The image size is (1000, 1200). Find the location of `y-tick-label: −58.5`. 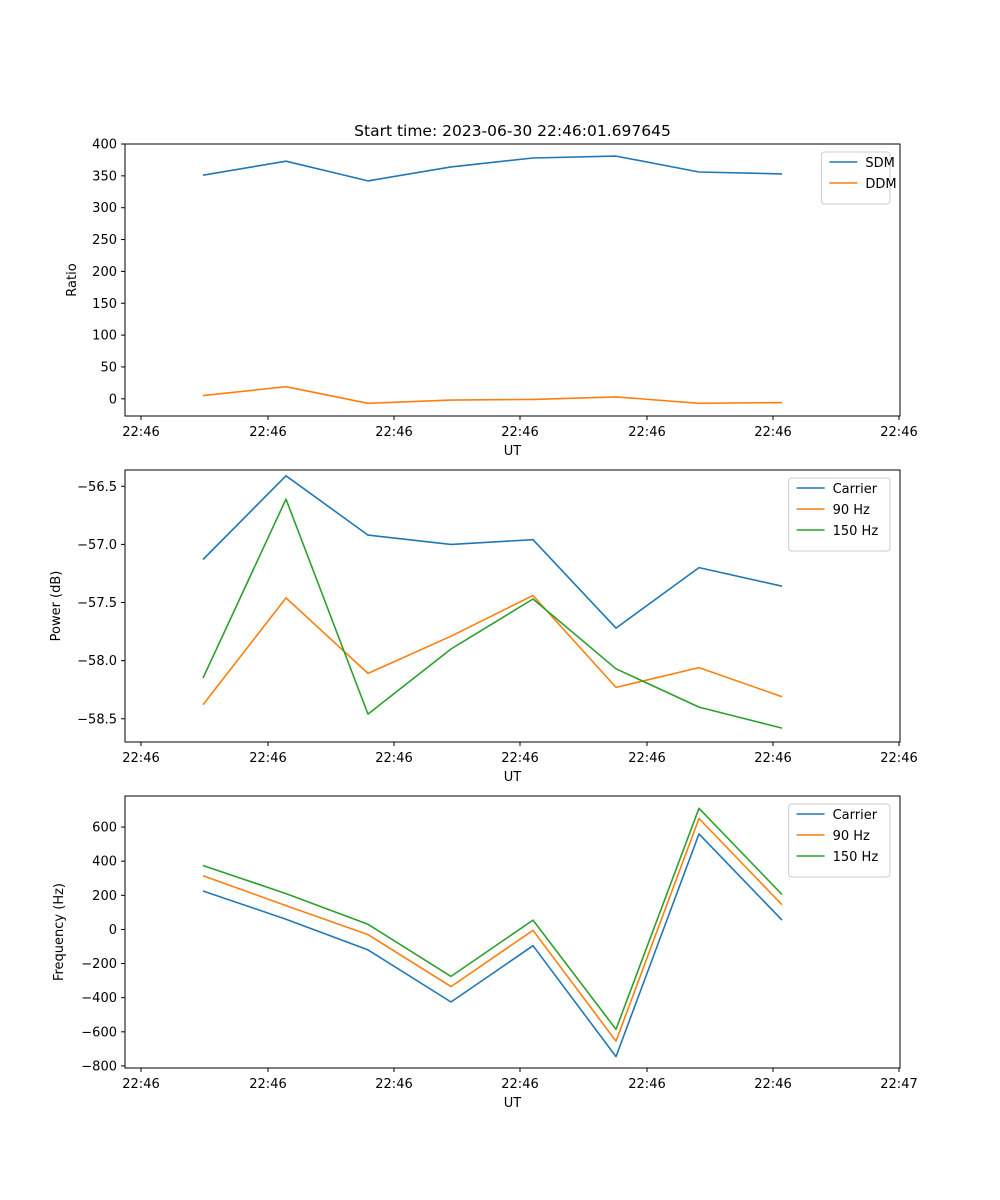

y-tick-label: −58.5 is located at coordinates (97, 719).